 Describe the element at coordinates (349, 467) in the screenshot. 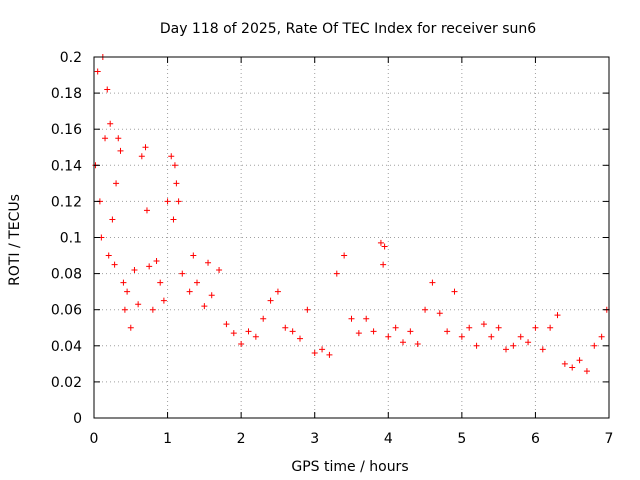

I see `x-axis-label: GPS time / hours` at that location.